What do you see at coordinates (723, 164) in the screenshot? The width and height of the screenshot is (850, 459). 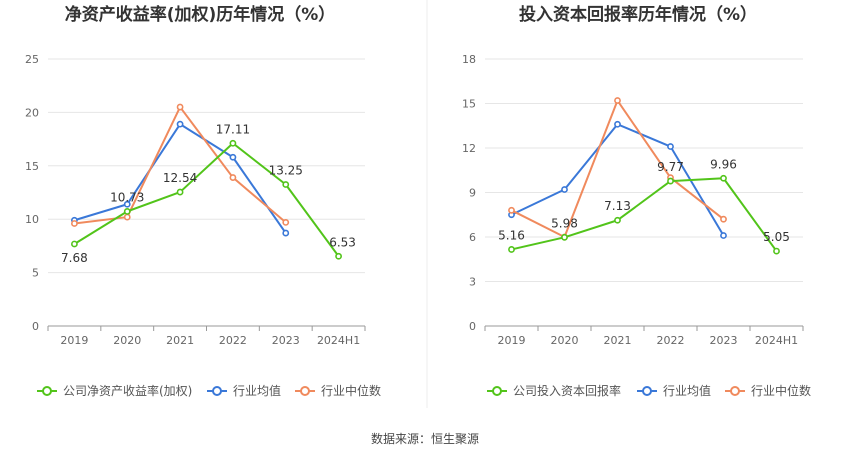 I see `data-label: 9.96` at bounding box center [723, 164].